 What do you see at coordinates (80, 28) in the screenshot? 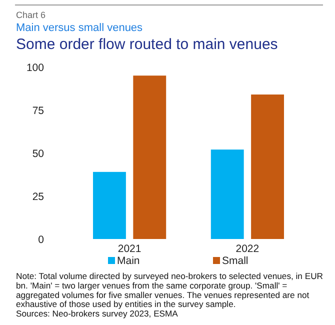
I see `chart-subtitle: Main versus small venues` at bounding box center [80, 28].